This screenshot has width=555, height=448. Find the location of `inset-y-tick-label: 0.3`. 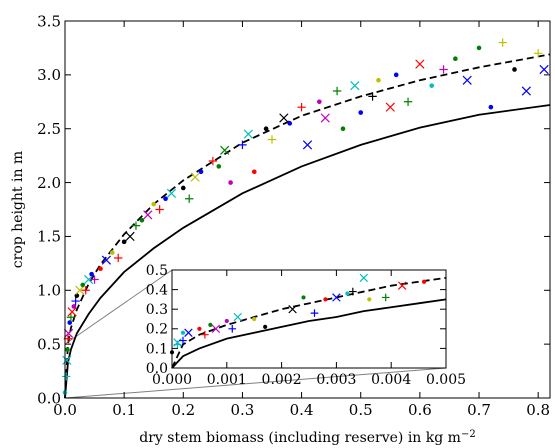

inset-y-tick-label: 0.3 is located at coordinates (157, 310).